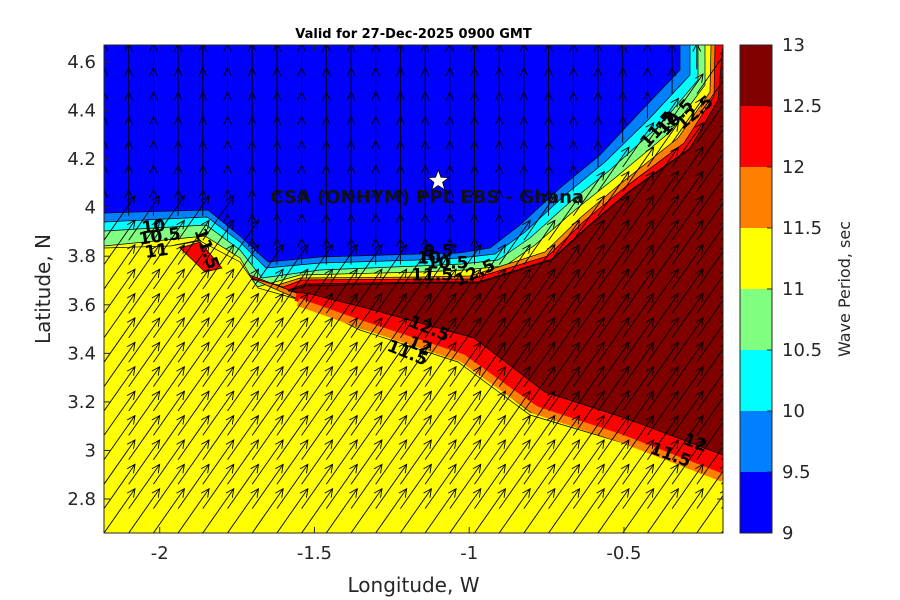  I want to click on y-tick-label: 4, so click(90, 208).